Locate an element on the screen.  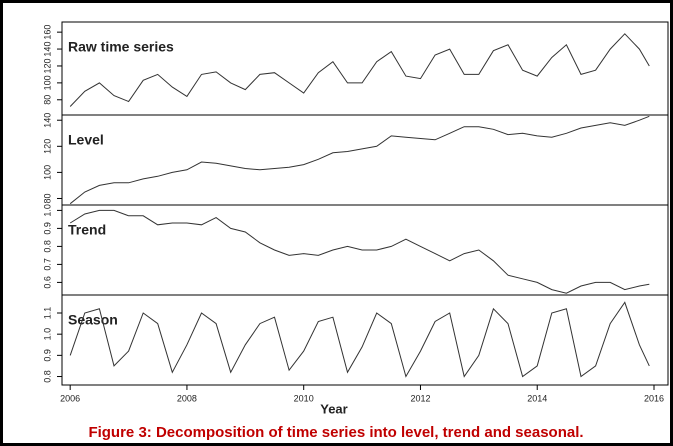
panel-title: Season is located at coordinates (93, 320).